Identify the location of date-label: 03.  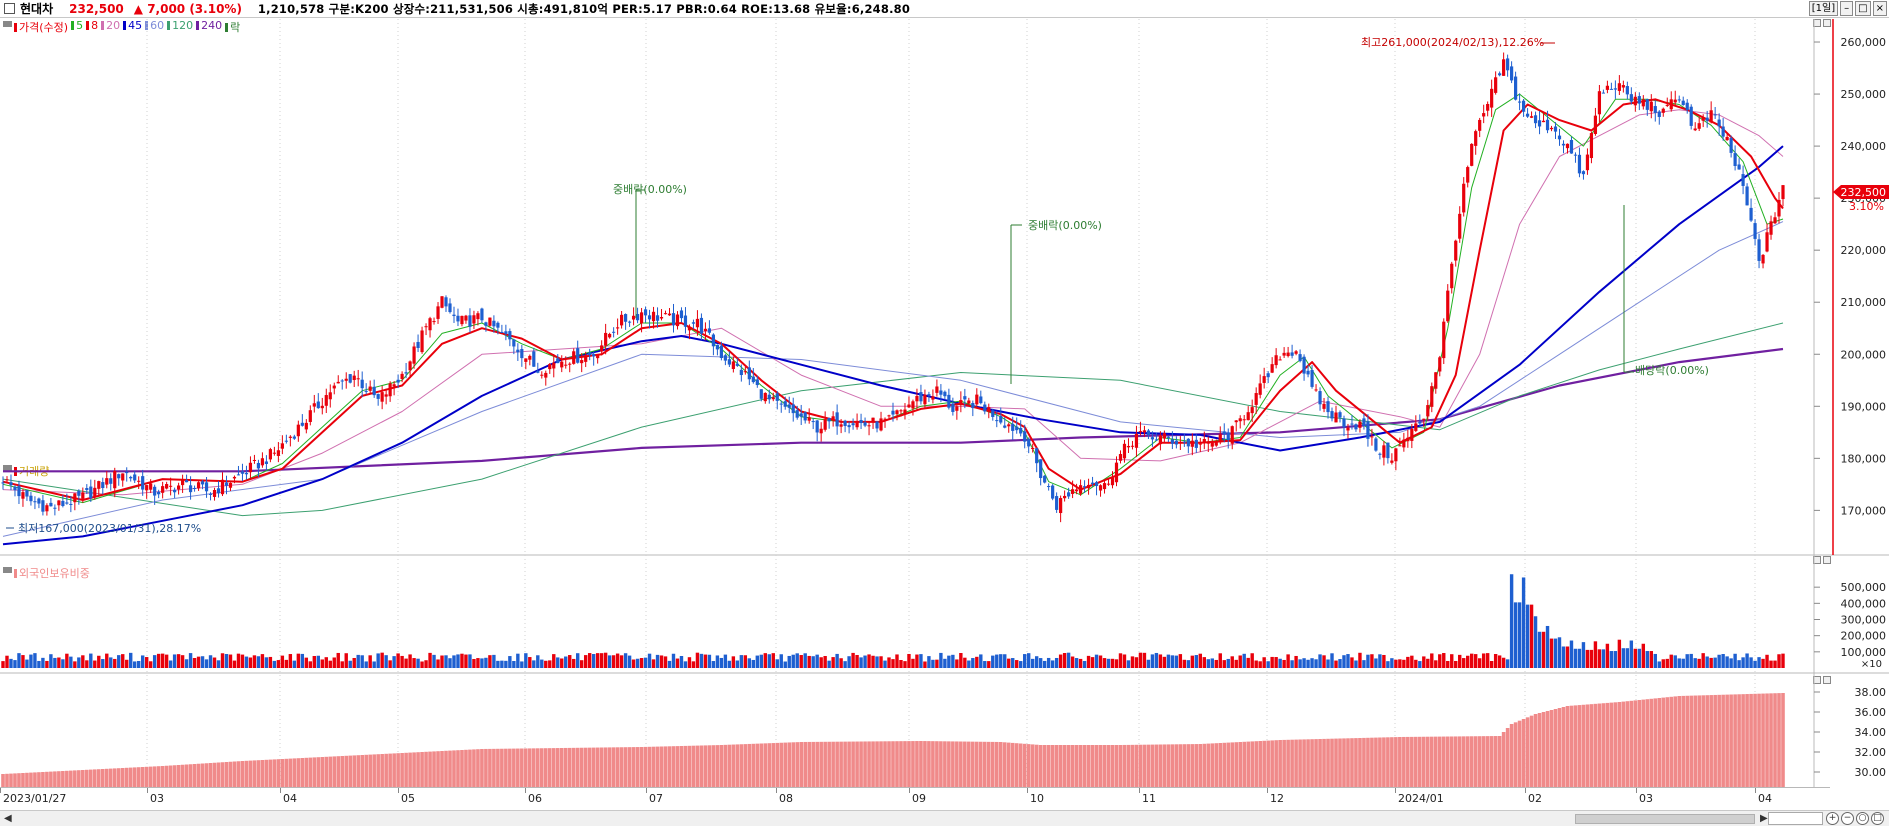
(1646, 798).